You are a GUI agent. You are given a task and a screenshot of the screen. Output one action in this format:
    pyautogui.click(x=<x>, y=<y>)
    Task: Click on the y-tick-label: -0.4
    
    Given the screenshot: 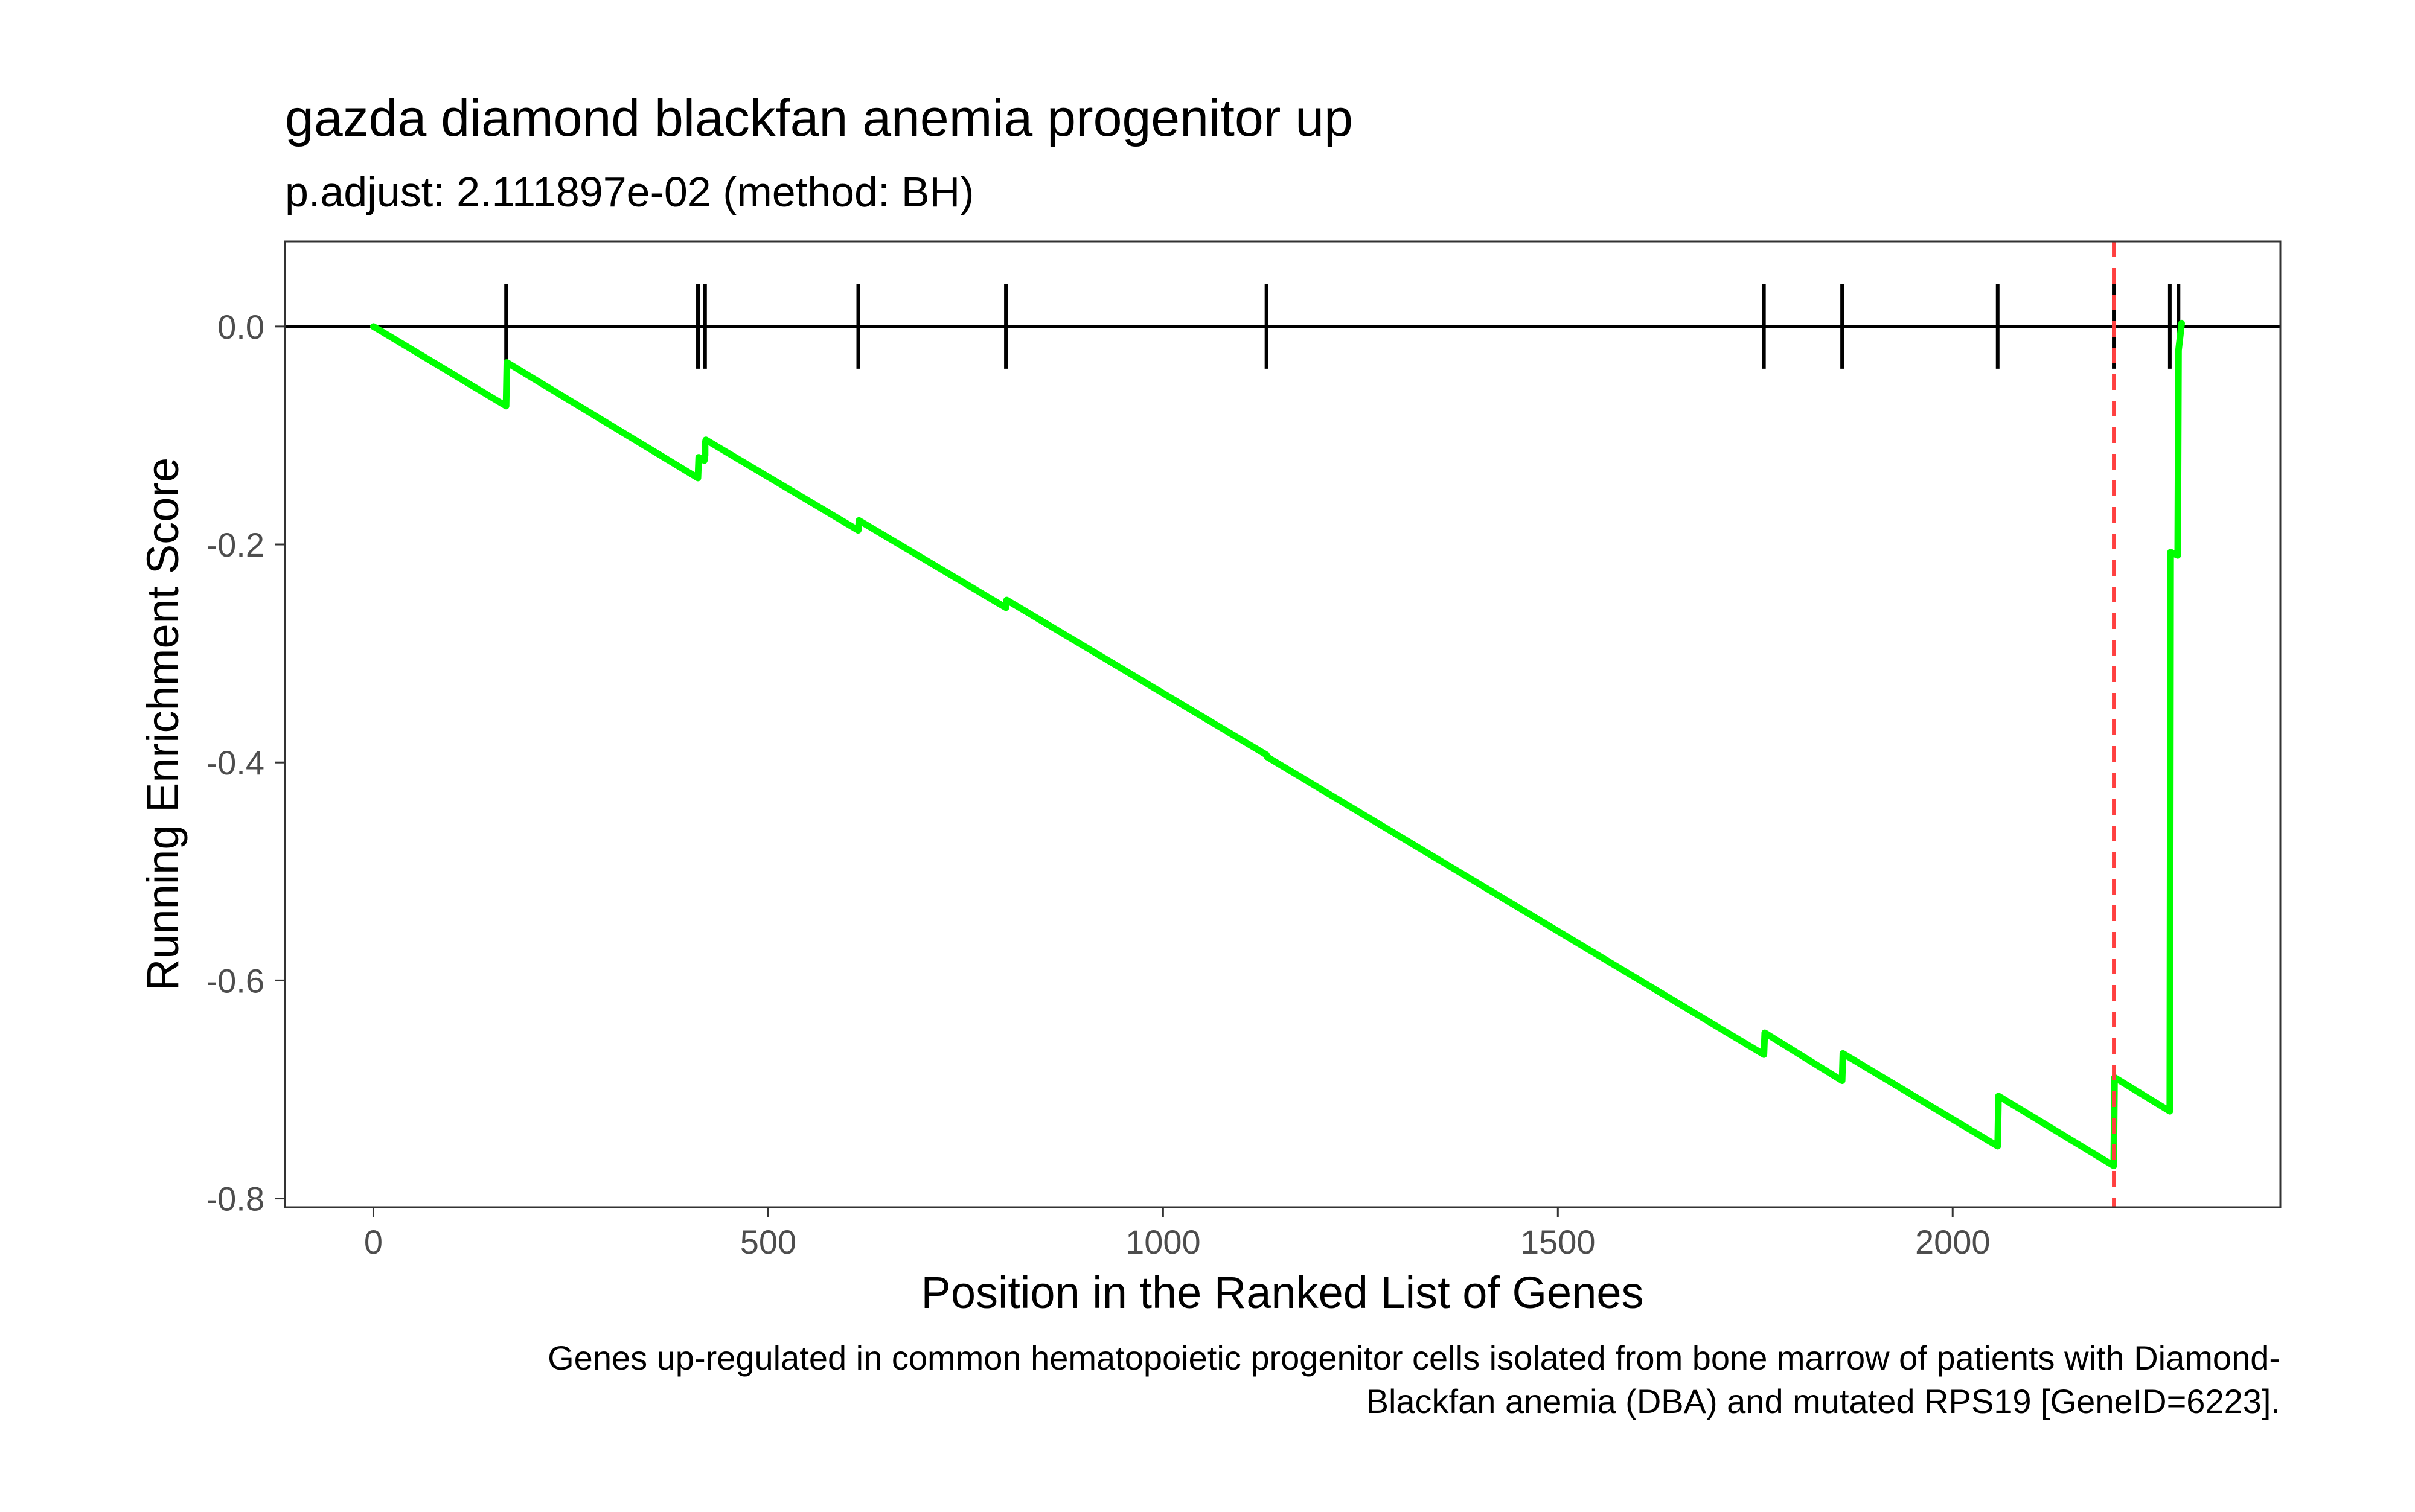 What is the action you would take?
    pyautogui.click(x=236, y=763)
    